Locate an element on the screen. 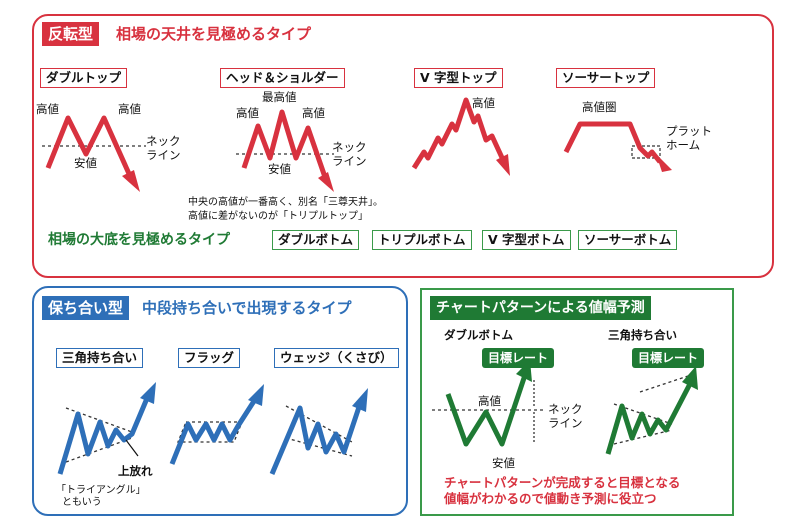 This screenshot has width=790, height=521. saucer-platform-1: プラット is located at coordinates (689, 131).